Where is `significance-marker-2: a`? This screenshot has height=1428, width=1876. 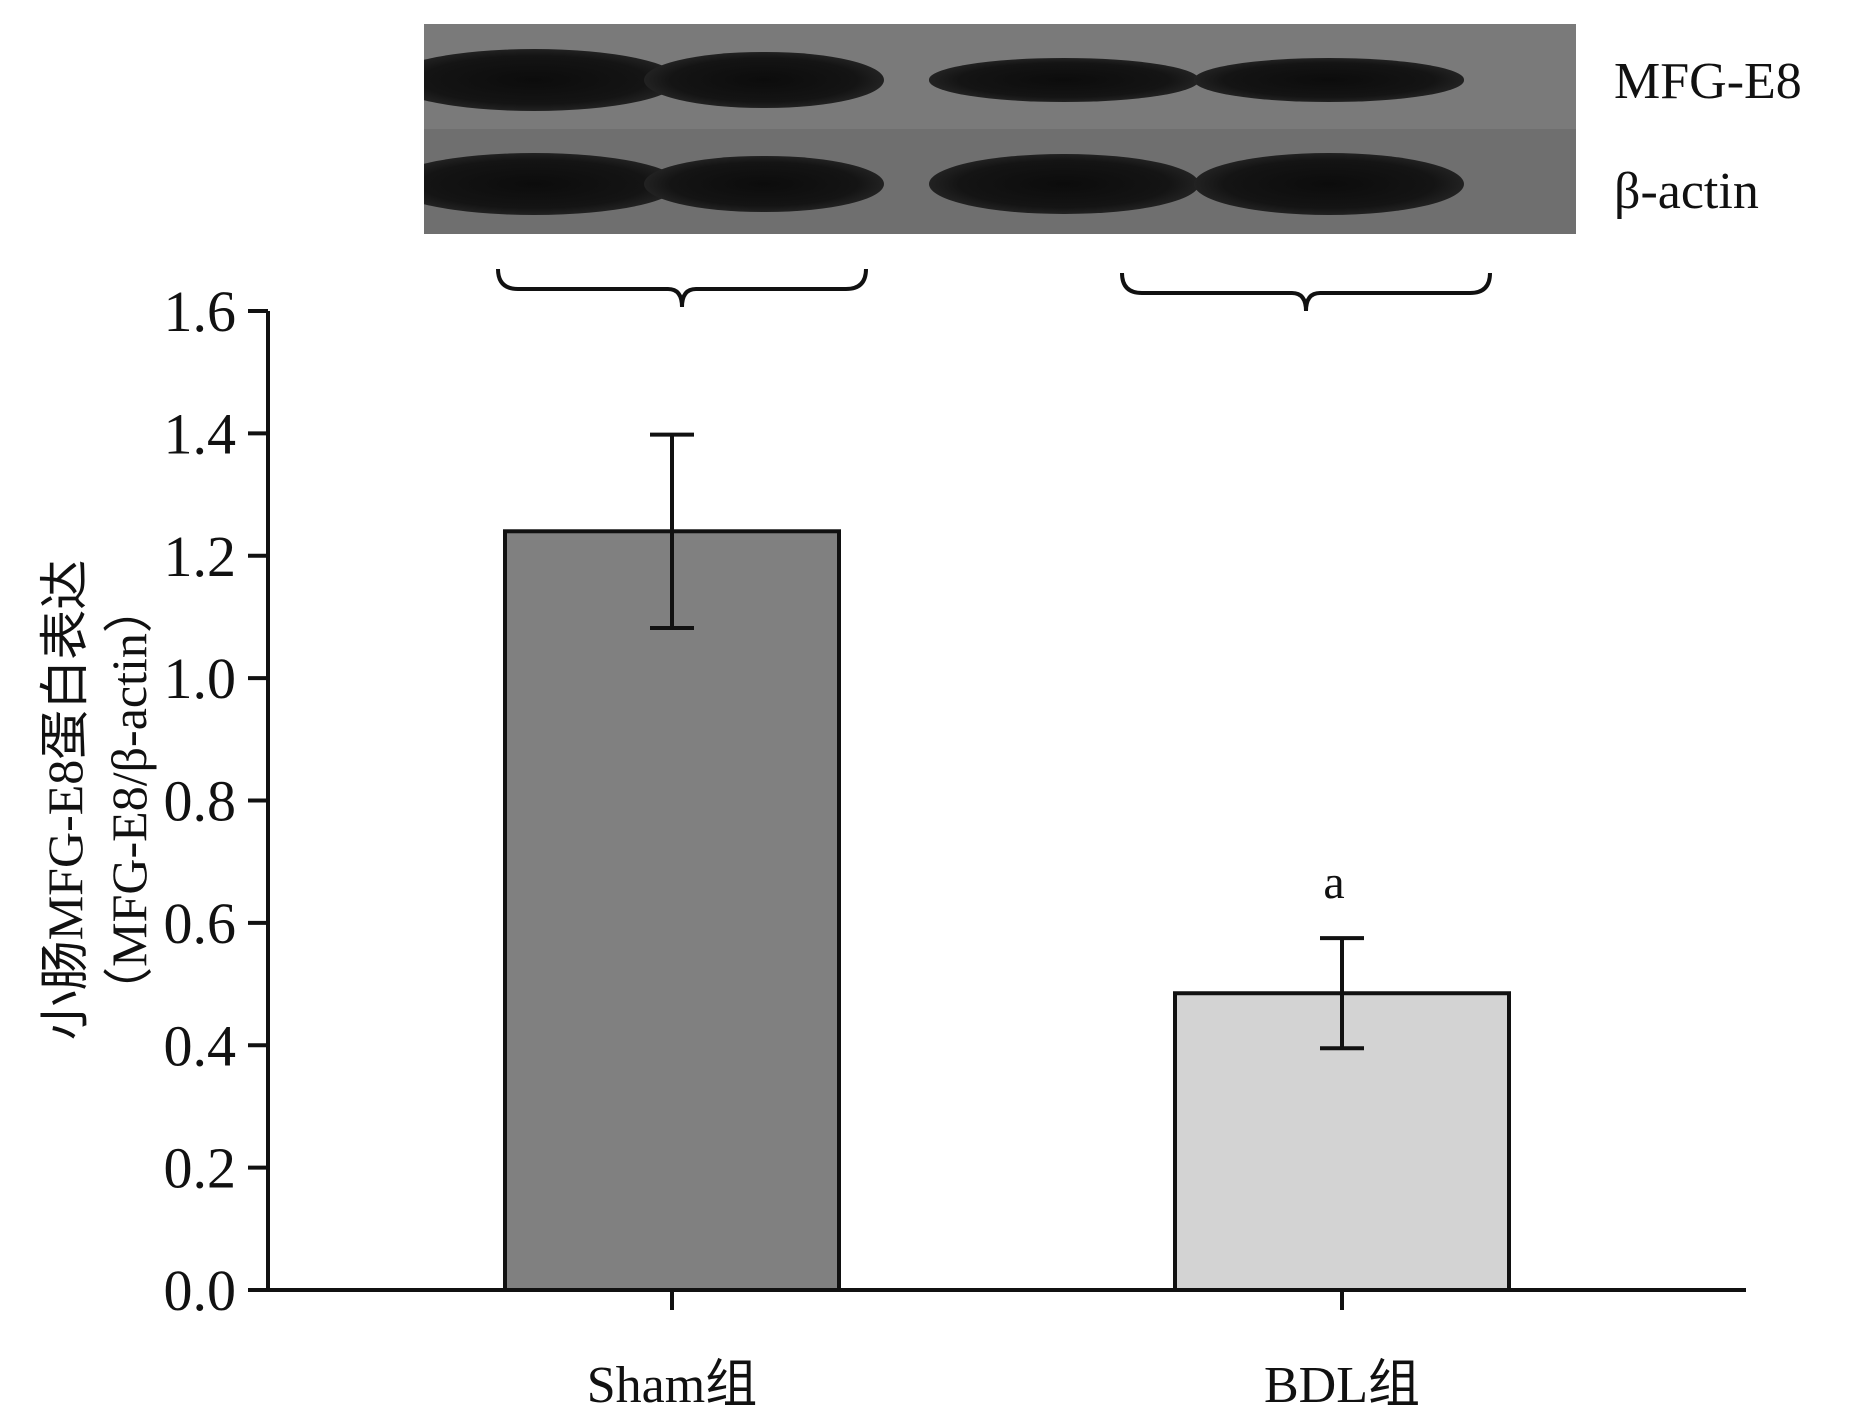
significance-marker-2: a is located at coordinates (1333, 882).